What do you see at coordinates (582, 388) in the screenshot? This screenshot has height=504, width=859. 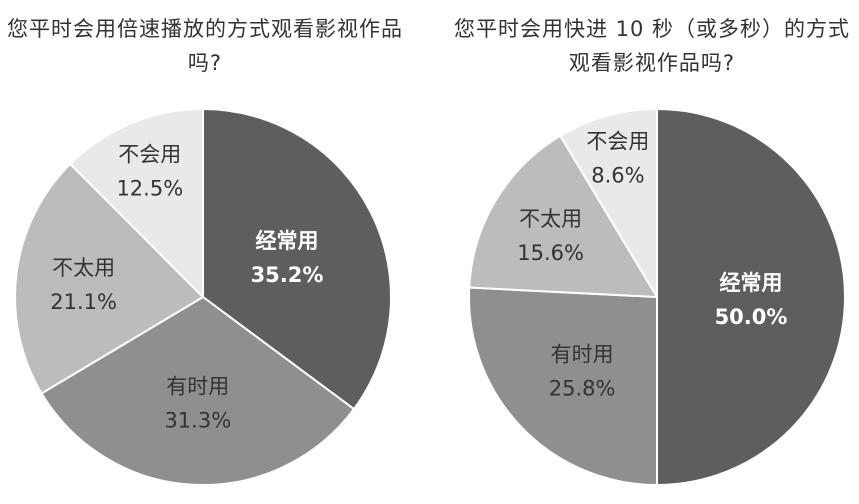 I see `right-slice-value-2: 25.8%` at bounding box center [582, 388].